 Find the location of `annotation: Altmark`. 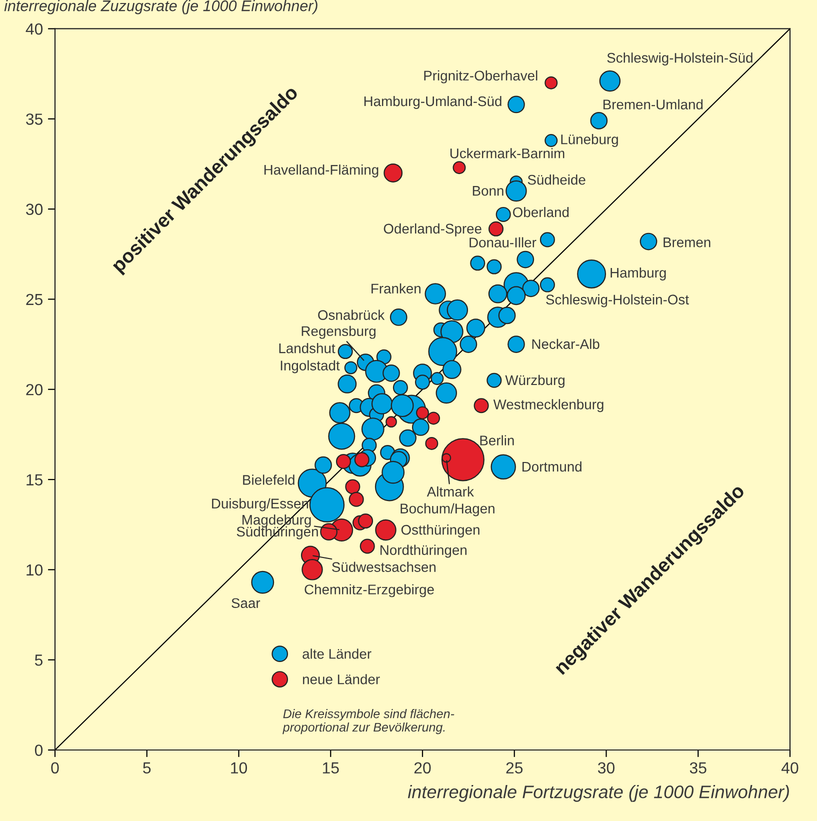

annotation: Altmark is located at coordinates (450, 491).